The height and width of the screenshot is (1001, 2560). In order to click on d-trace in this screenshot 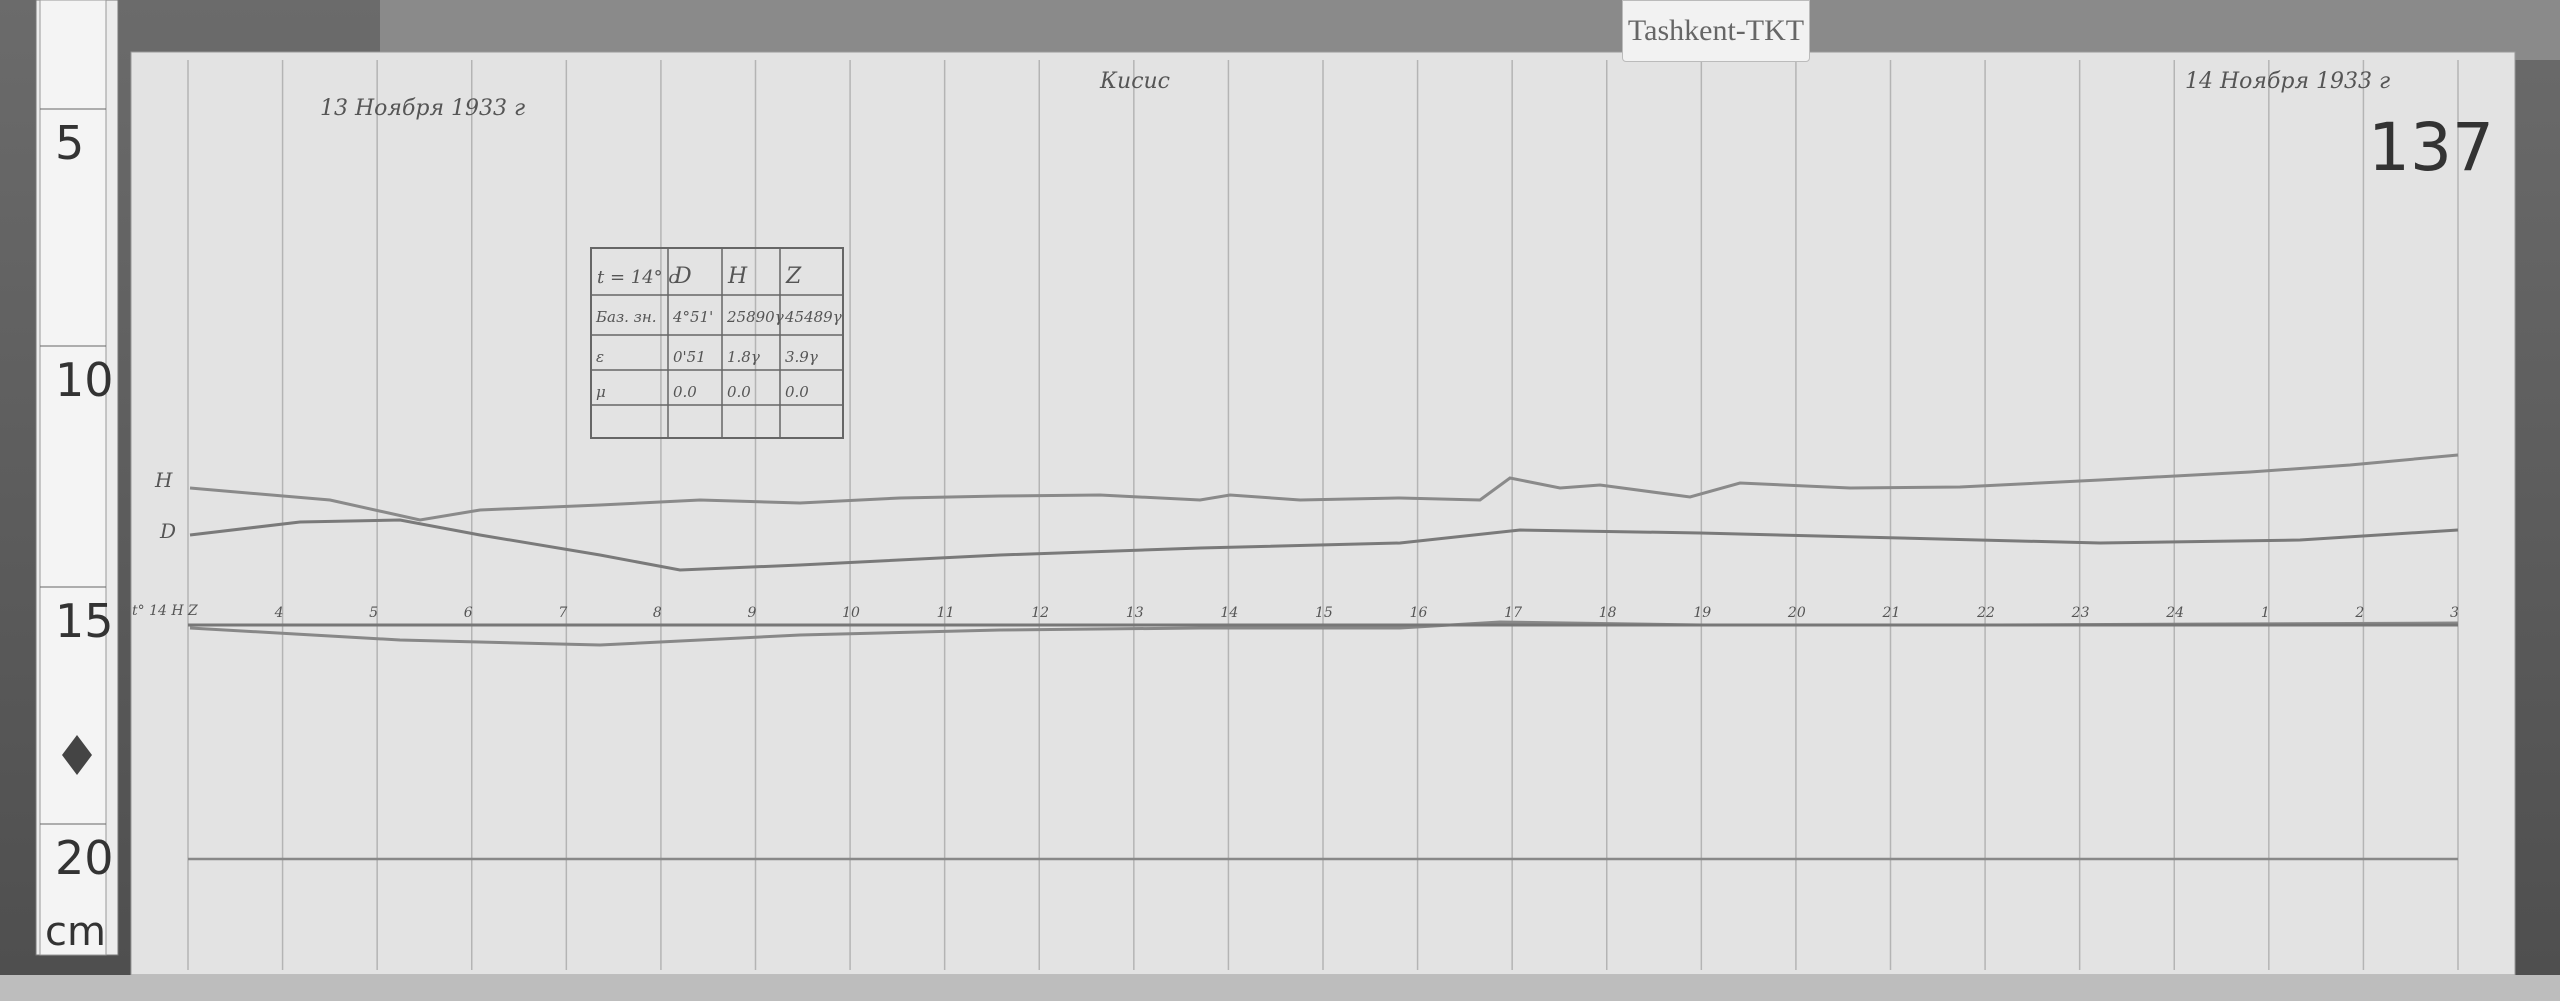, I will do `click(1324, 545)`.